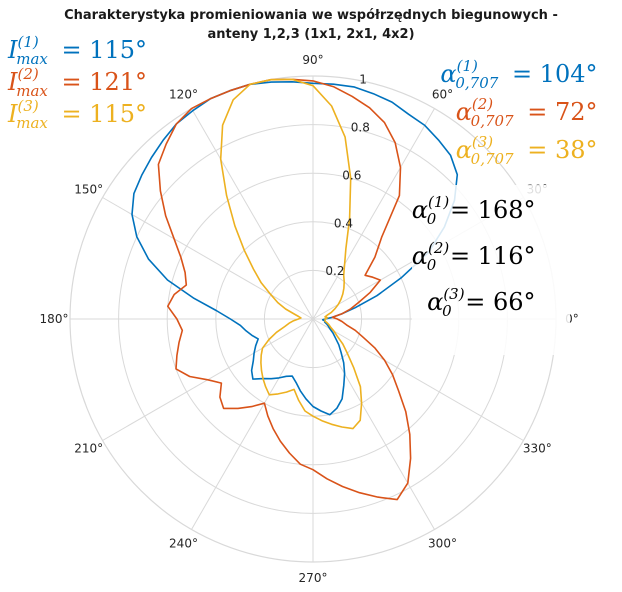  What do you see at coordinates (313, 578) in the screenshot?
I see `theta-tick-label: 270°` at bounding box center [313, 578].